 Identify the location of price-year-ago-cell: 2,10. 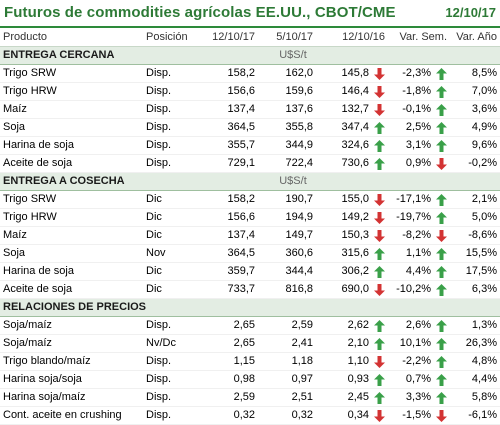
(352, 343).